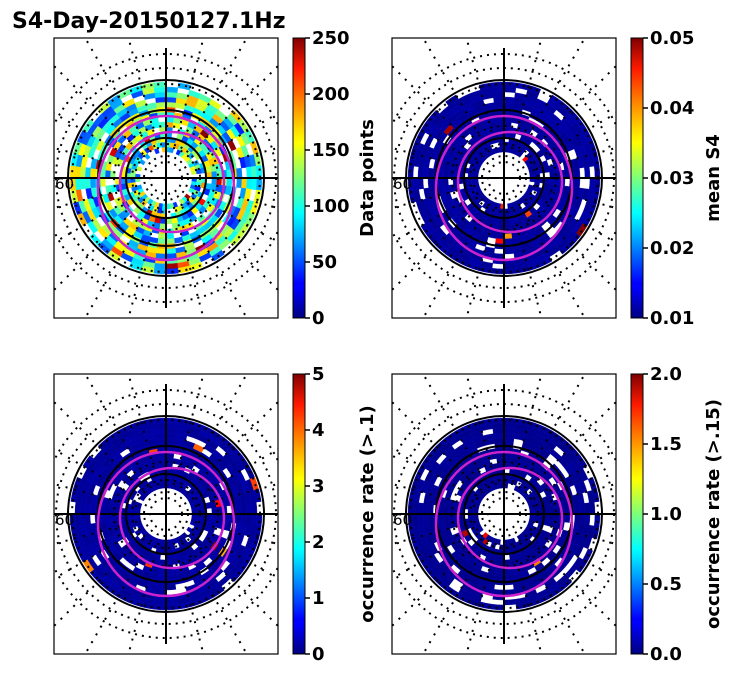 This screenshot has height=674, width=731. Describe the element at coordinates (666, 444) in the screenshot. I see `panel-4-colorbar-tick-label: 1.5` at that location.